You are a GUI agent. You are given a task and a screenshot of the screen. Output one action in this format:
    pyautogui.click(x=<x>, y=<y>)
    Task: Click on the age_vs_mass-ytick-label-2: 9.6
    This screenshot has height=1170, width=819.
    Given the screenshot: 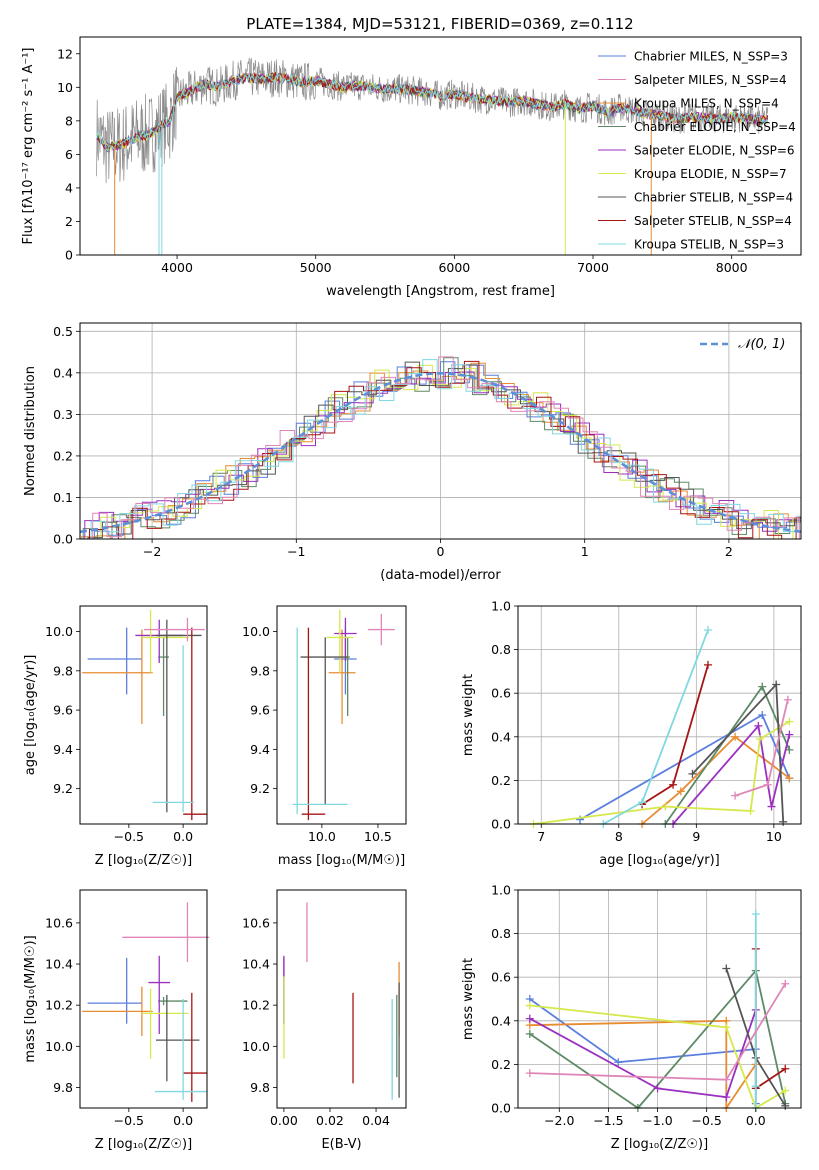 What is the action you would take?
    pyautogui.click(x=260, y=710)
    